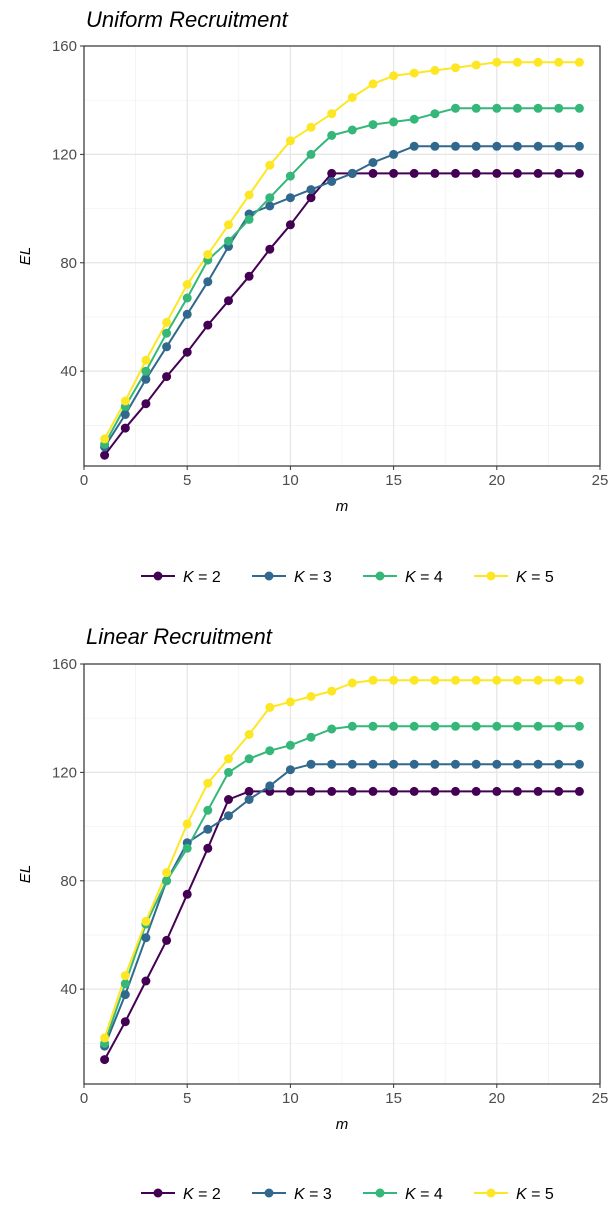 The image size is (614, 1208). I want to click on legend-label: K = 5, so click(535, 577).